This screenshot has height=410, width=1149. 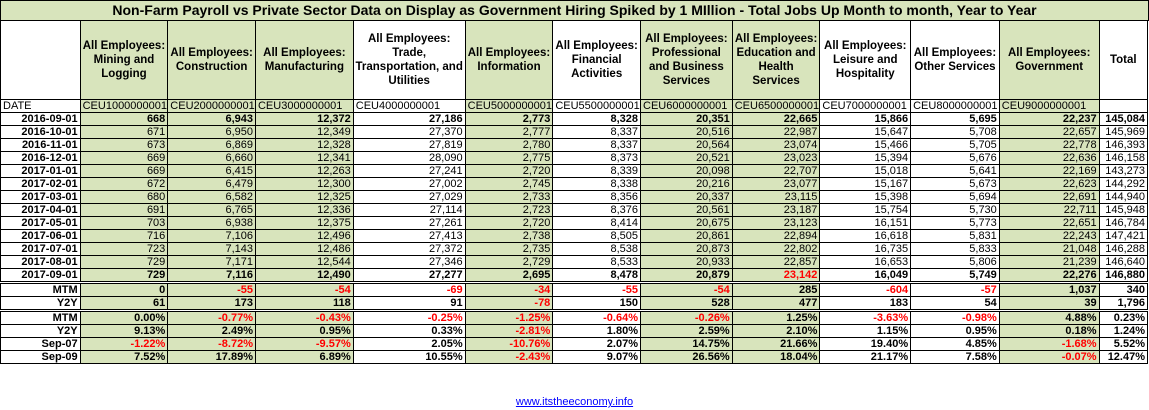 I want to click on data-cell: 668, so click(x=124, y=119).